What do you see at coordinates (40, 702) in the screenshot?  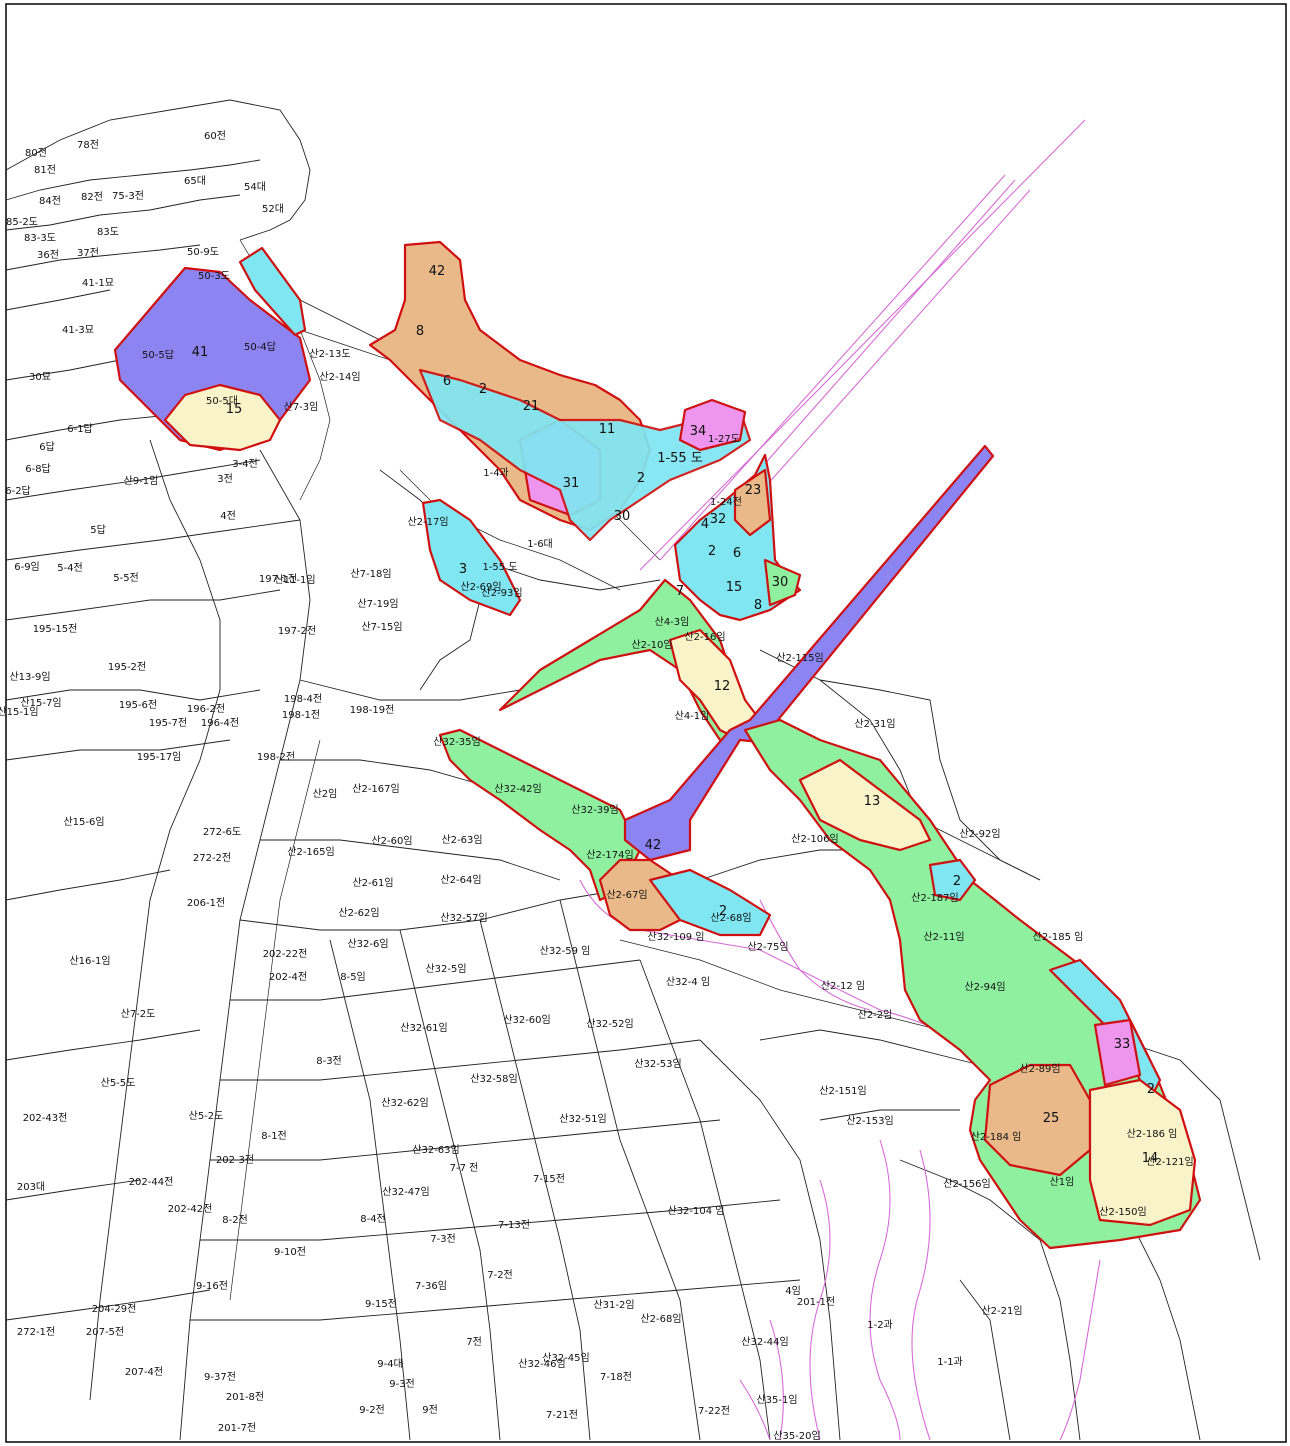 I see `parcel-label: 산15-7임` at bounding box center [40, 702].